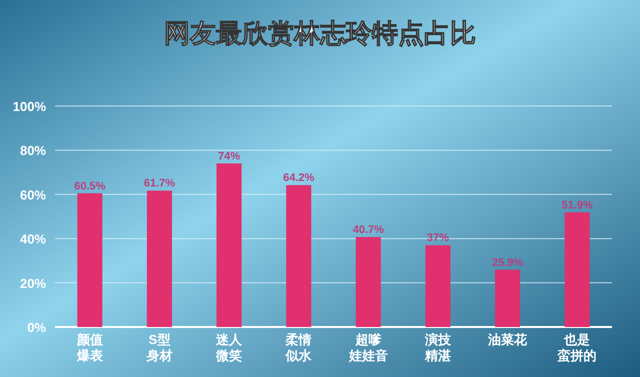 The image size is (640, 377). What do you see at coordinates (29, 106) in the screenshot?
I see `y-tick-label: 100%` at bounding box center [29, 106].